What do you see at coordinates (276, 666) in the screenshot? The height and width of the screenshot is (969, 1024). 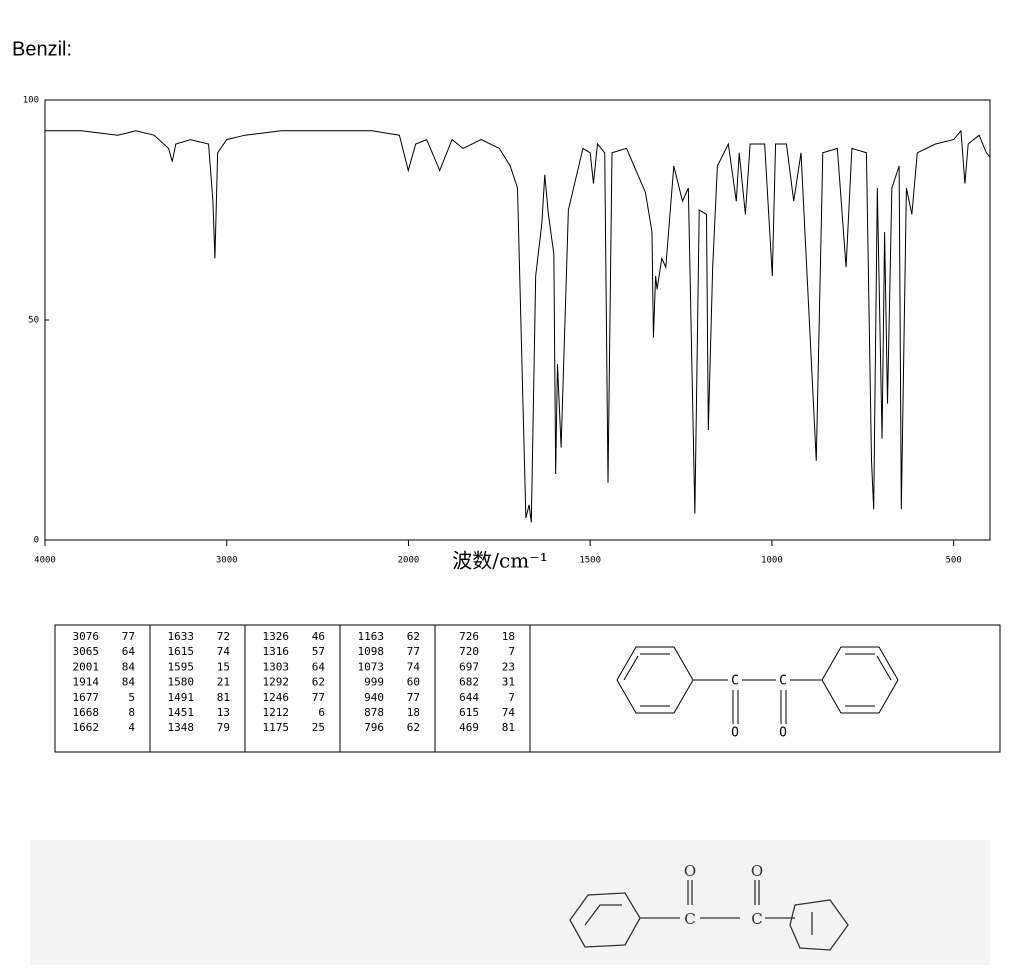 I see `table-cell: 1303` at bounding box center [276, 666].